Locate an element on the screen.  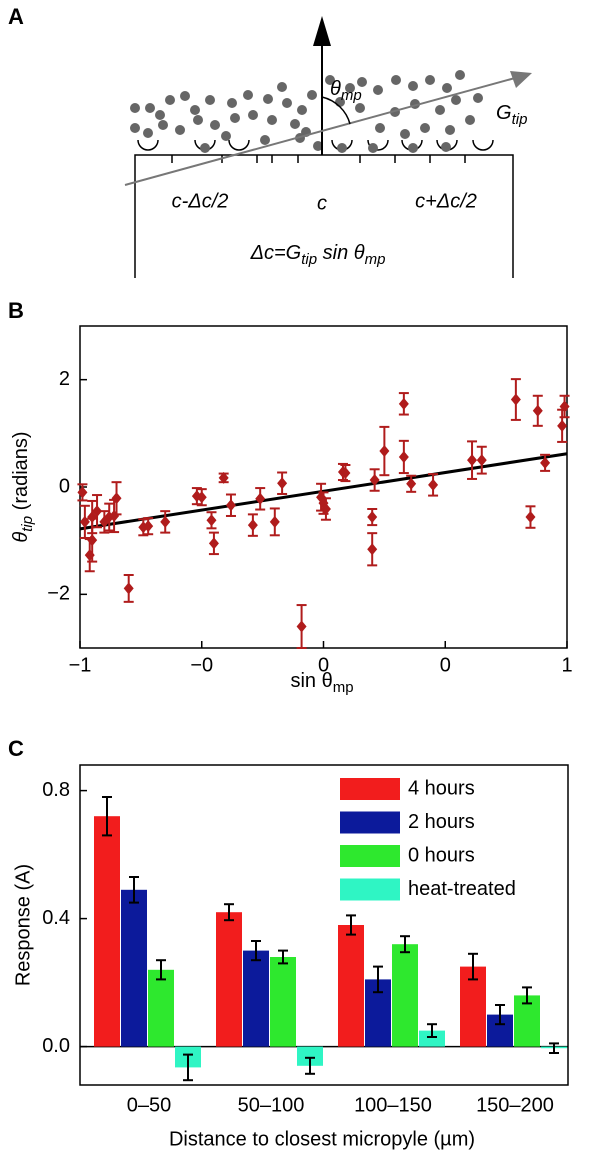
label-part: (radians) is located at coordinates (21, 473).